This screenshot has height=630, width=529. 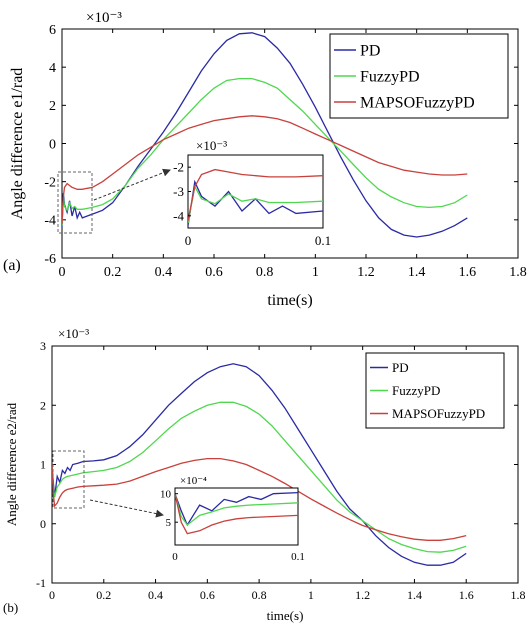 I want to click on inset-chart: 0 0.1 10 5 ×10⁻⁴, so click(x=232, y=519).